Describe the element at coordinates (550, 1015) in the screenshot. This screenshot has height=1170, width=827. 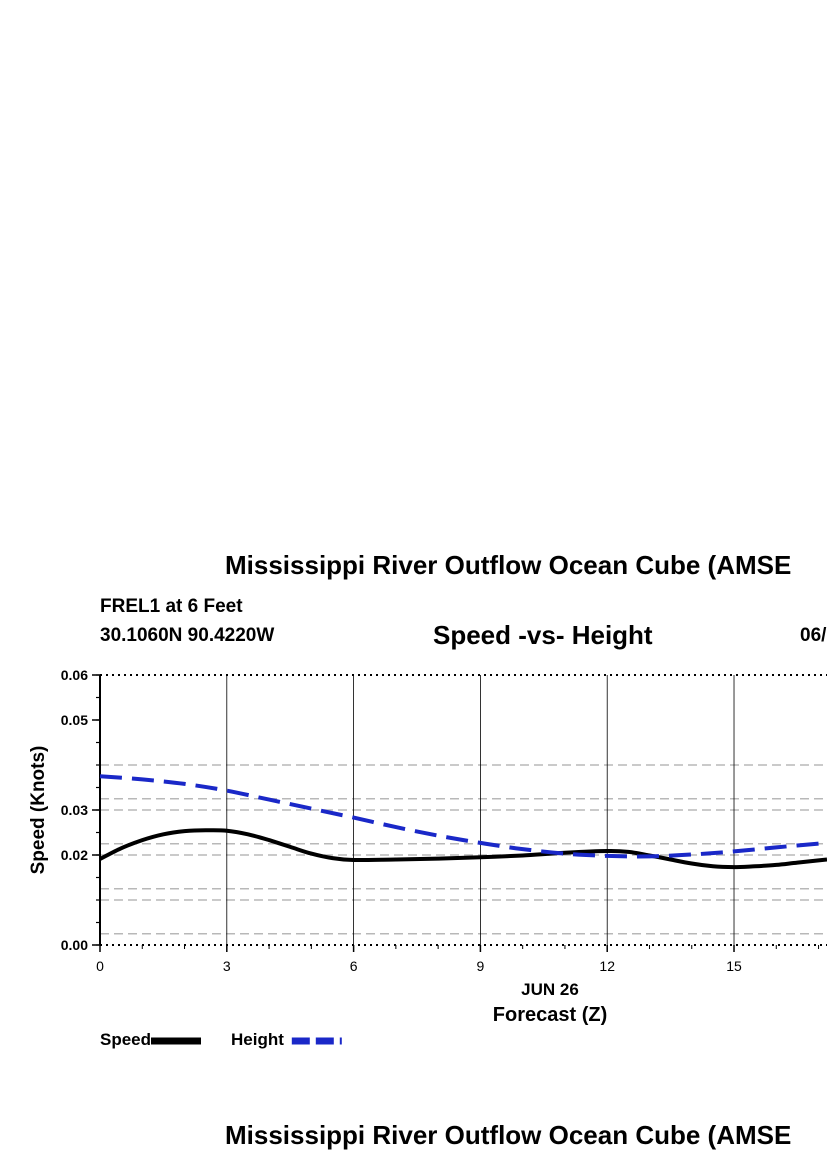
I see `x-axis-label: Forecast (Z)` at that location.